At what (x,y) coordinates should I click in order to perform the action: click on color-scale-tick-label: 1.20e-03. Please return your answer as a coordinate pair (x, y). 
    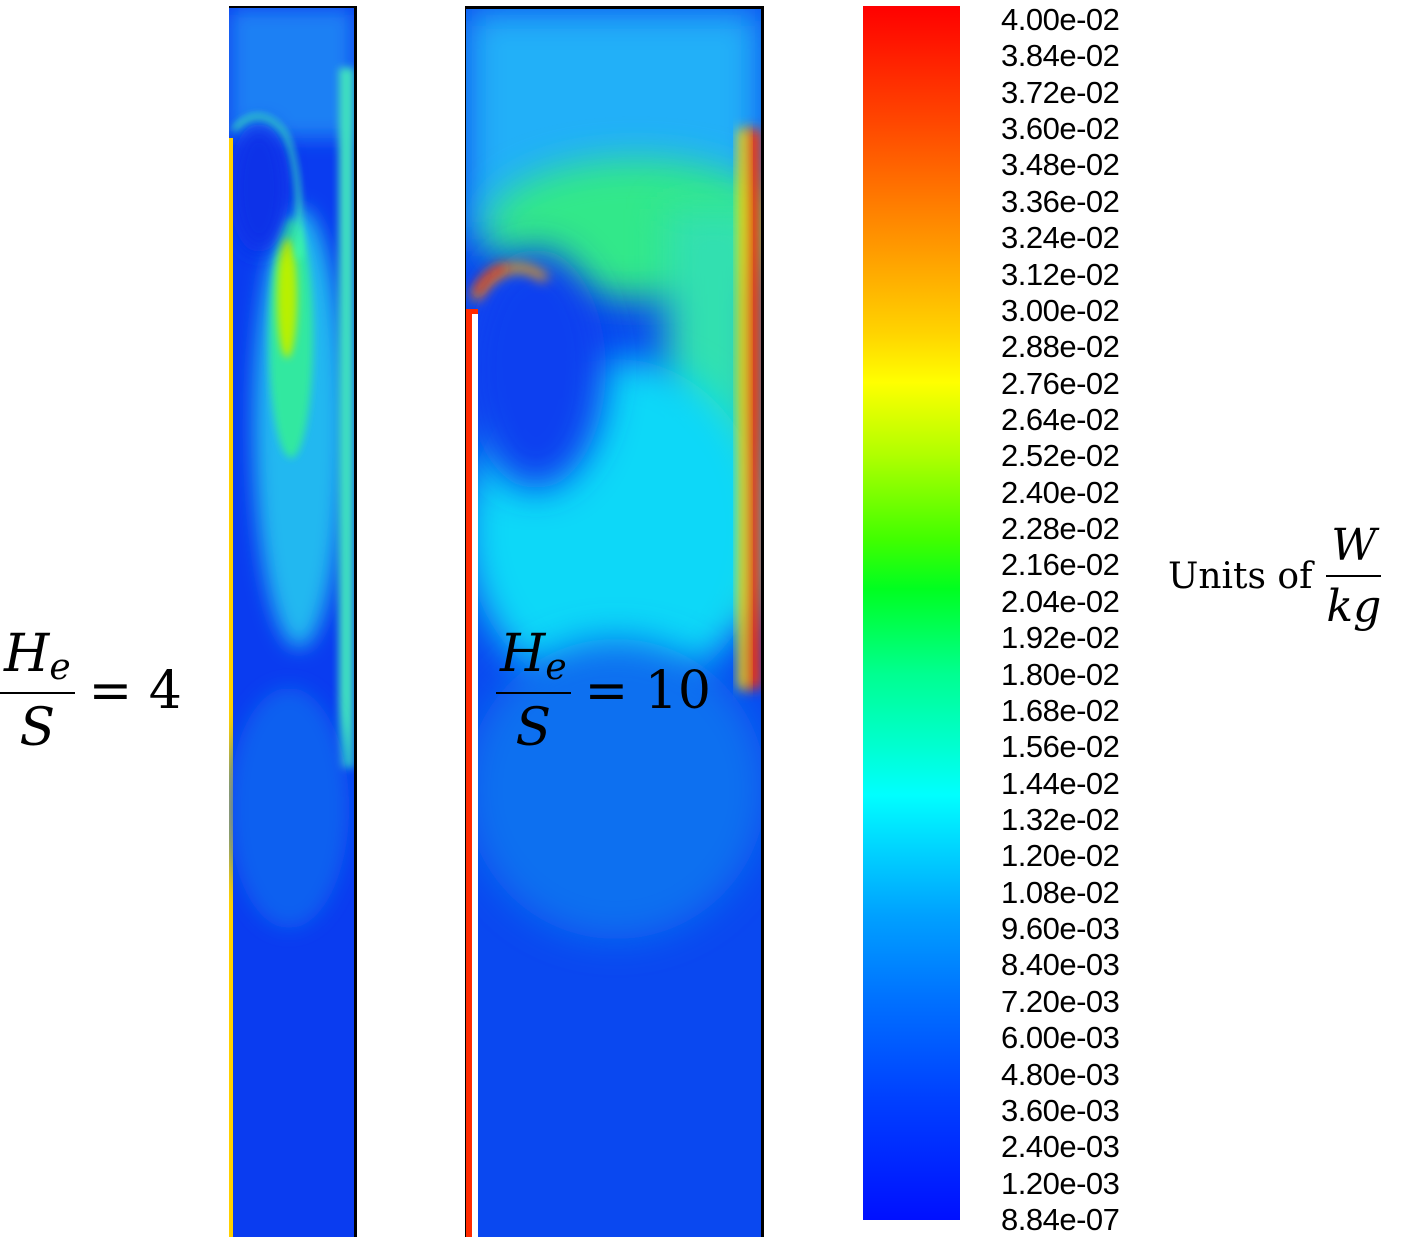
    Looking at the image, I should click on (1060, 1183).